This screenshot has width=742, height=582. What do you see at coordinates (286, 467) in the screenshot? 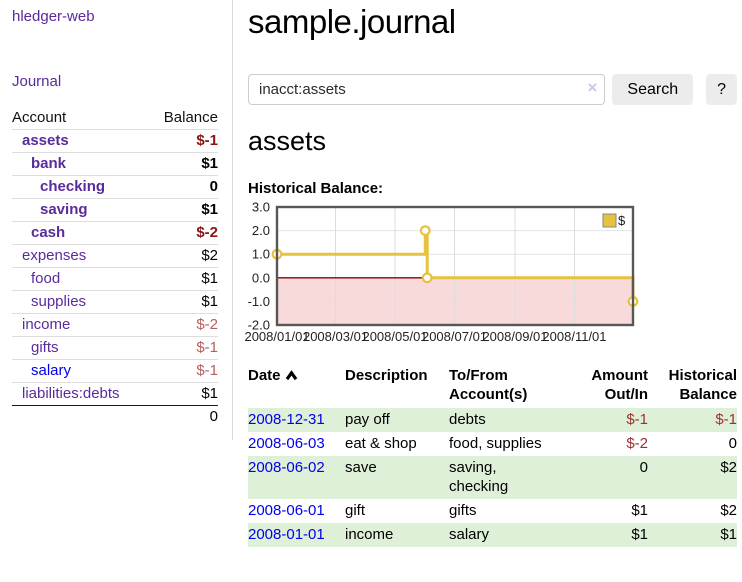
I see `transaction-date-link: 2008-06-02` at bounding box center [286, 467].